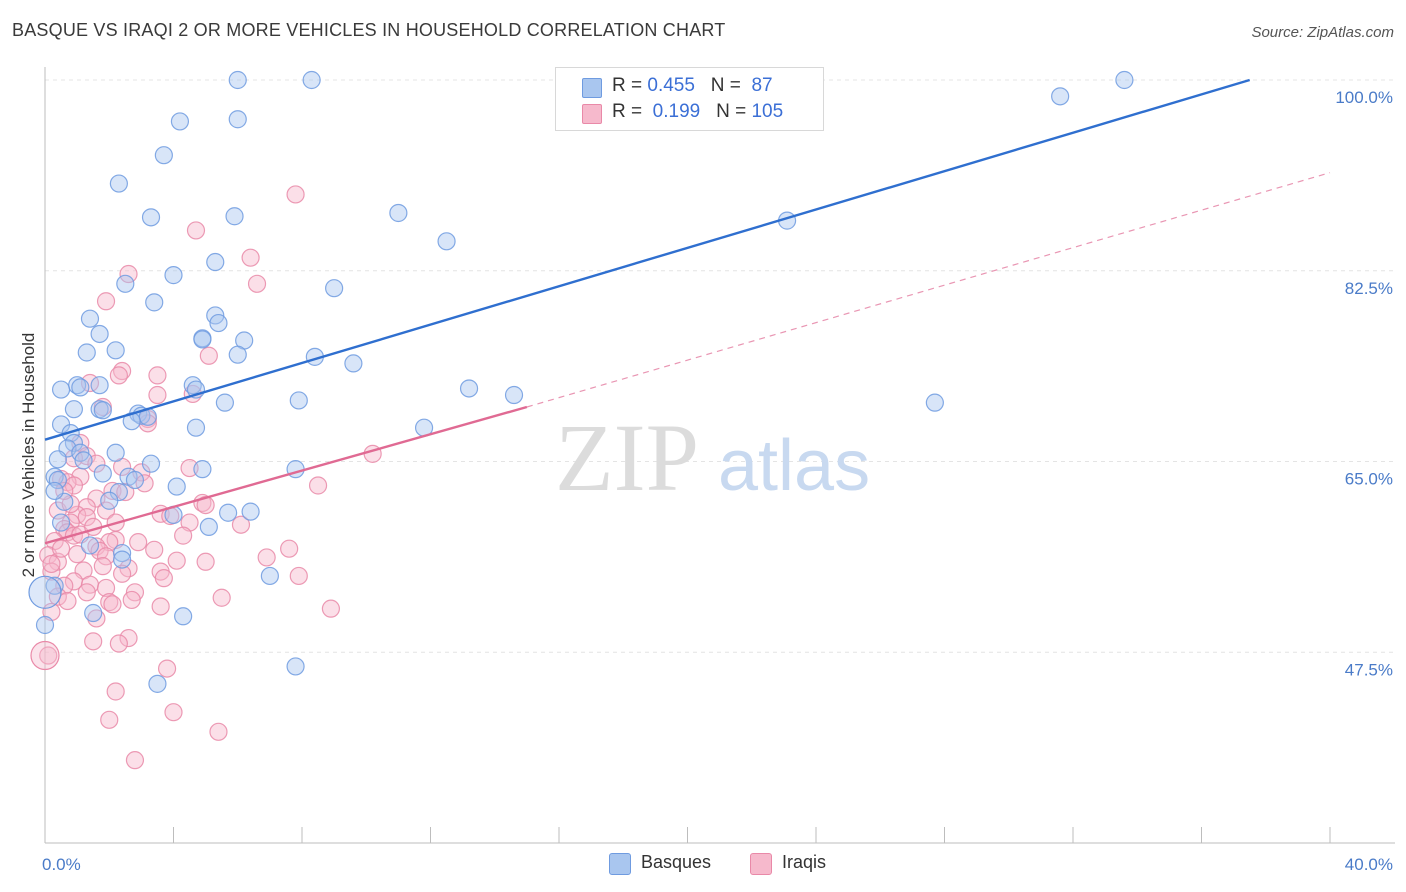  I want to click on correlation-legend: R = 0.455 N = 87 R = 0.199 N = 105, so click(689, 99).